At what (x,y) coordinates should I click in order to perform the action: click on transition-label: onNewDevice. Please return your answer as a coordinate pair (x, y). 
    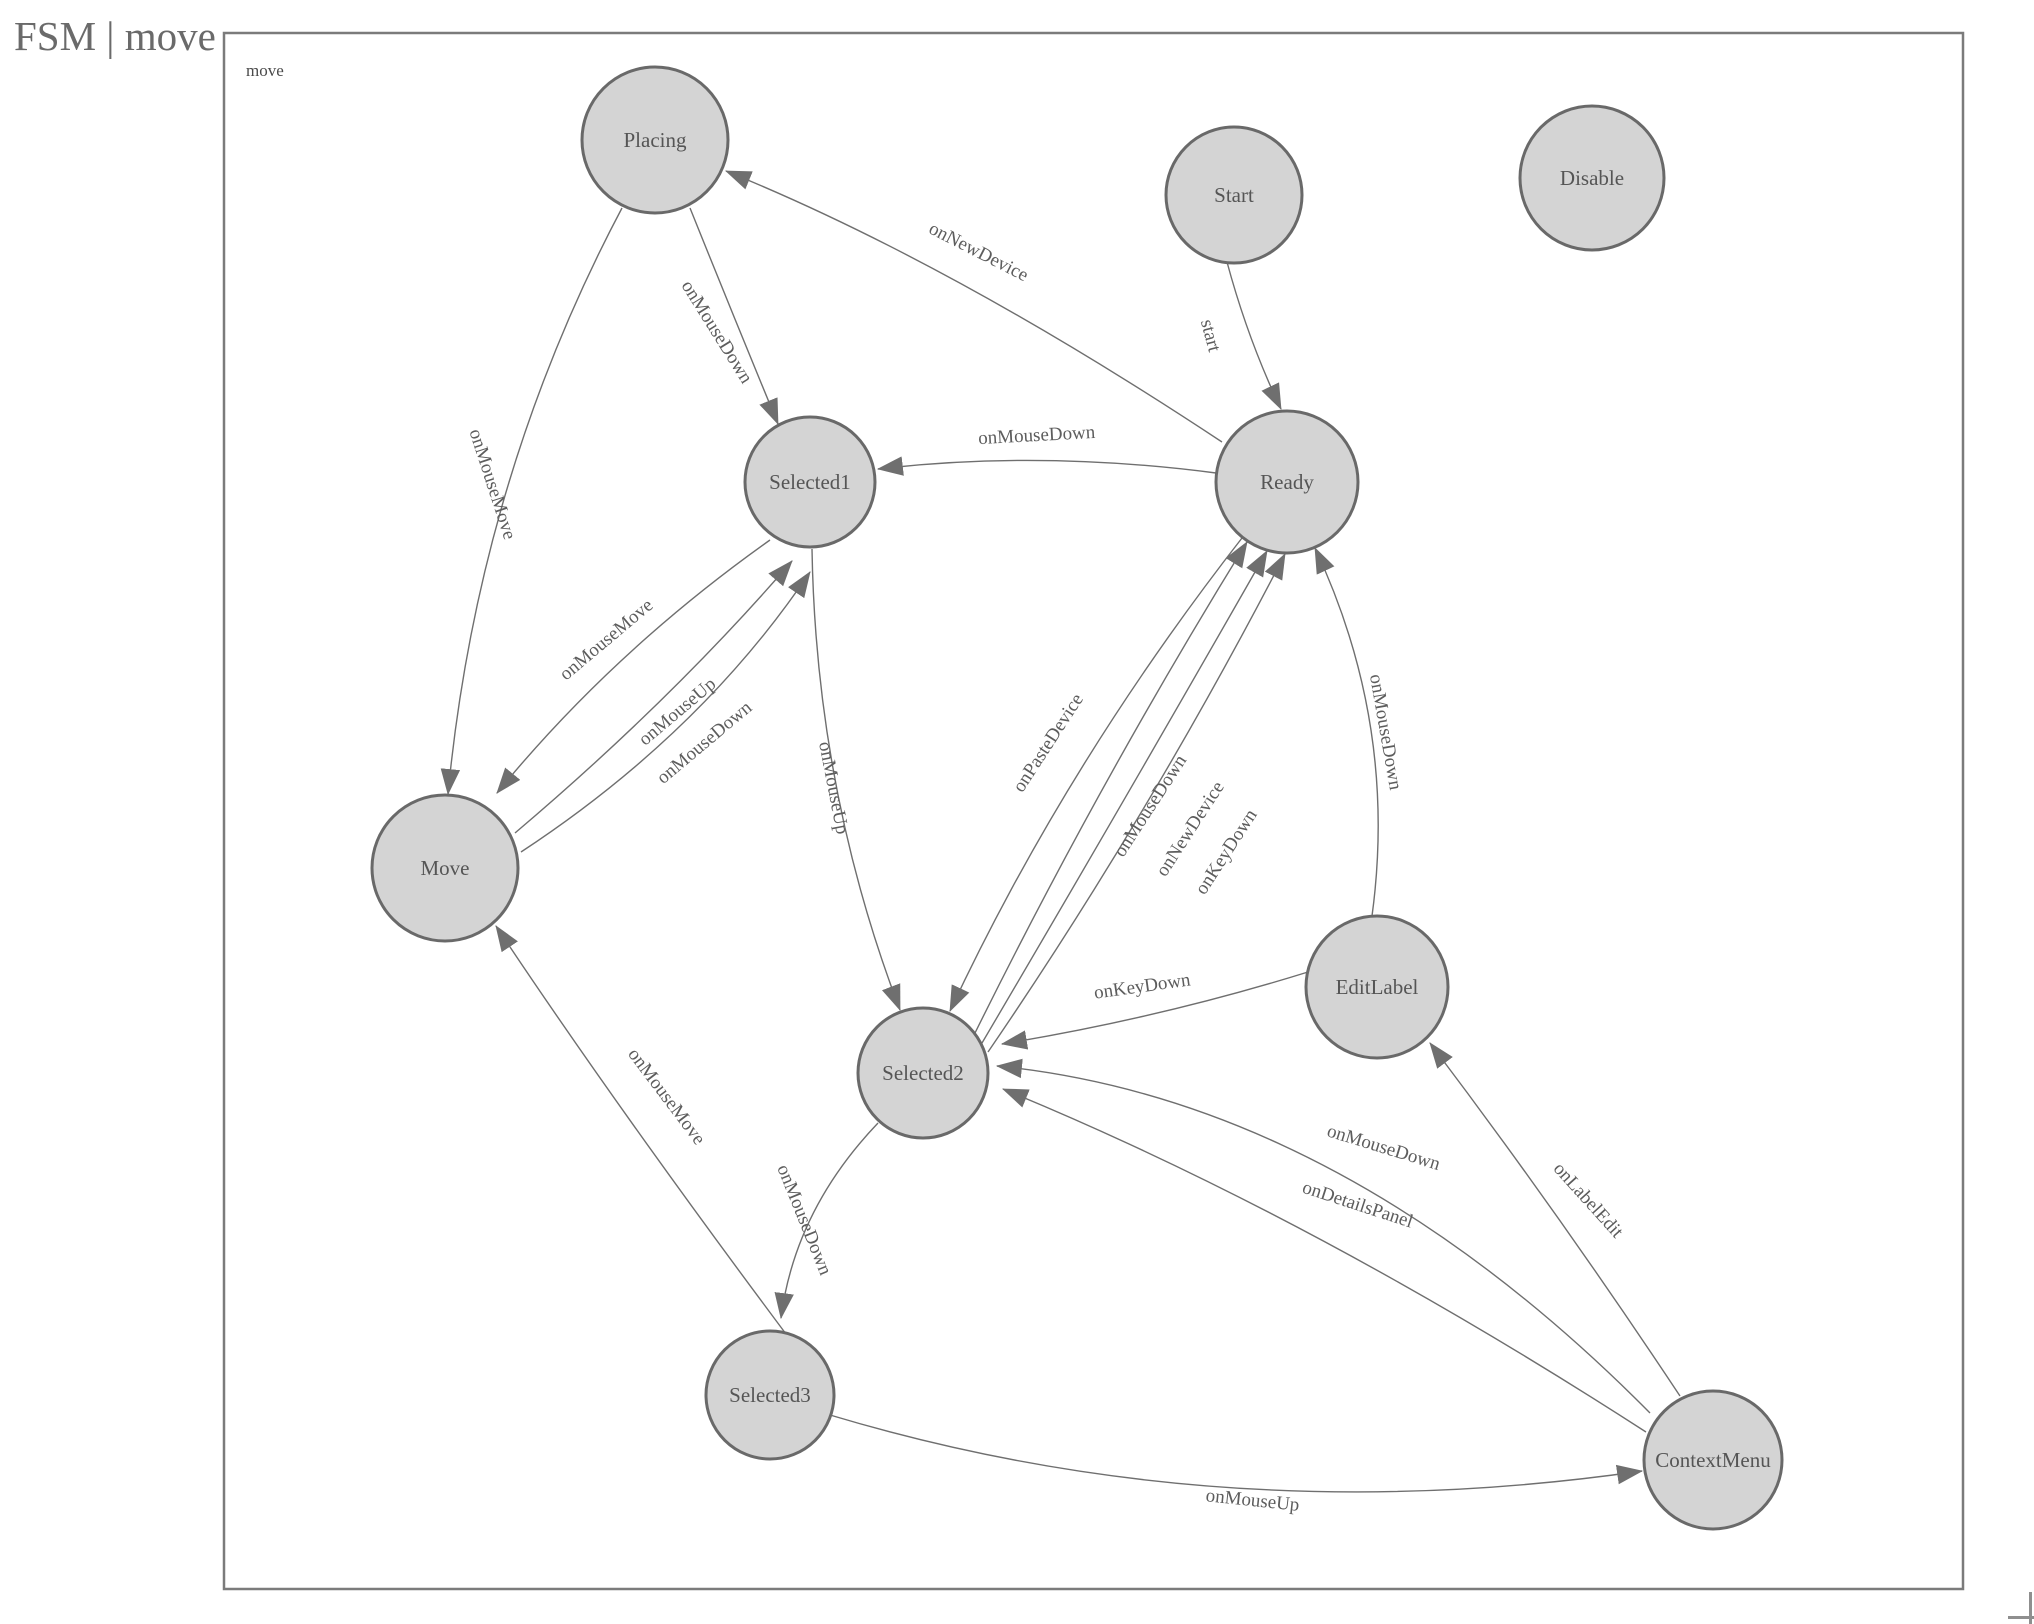
    Looking at the image, I should click on (978, 252).